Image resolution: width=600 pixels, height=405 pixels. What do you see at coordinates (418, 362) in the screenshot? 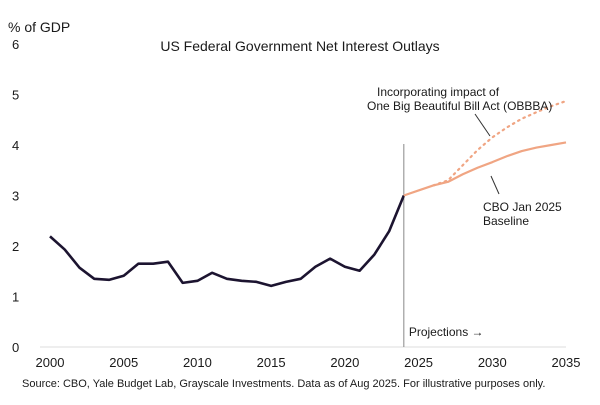
I see `x-tick-label: 2025` at bounding box center [418, 362].